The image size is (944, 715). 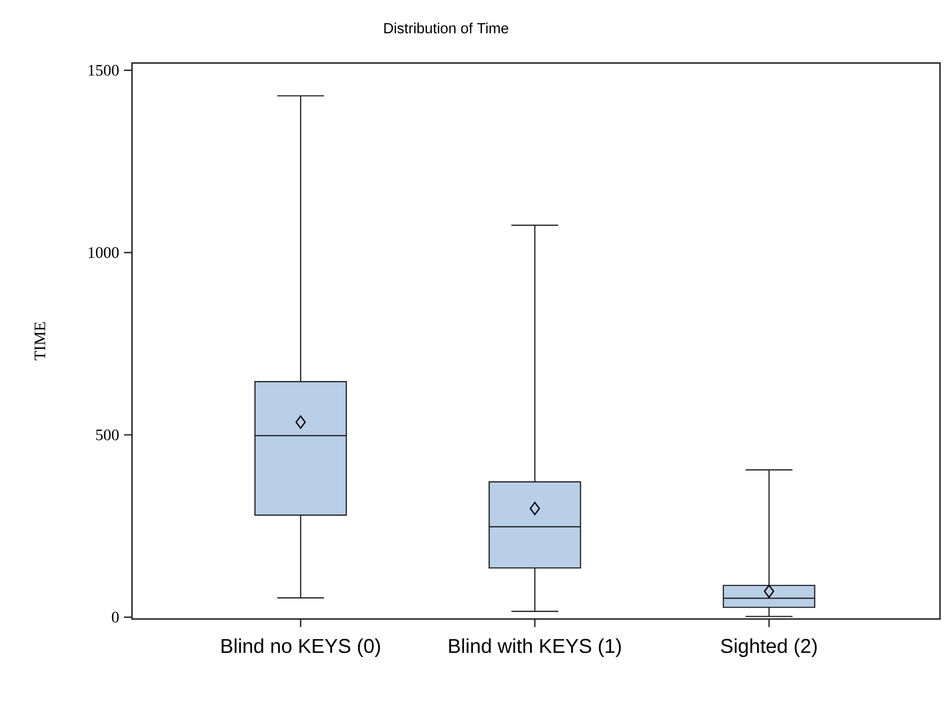 What do you see at coordinates (446, 28) in the screenshot?
I see `chart-title: Distribution of Time` at bounding box center [446, 28].